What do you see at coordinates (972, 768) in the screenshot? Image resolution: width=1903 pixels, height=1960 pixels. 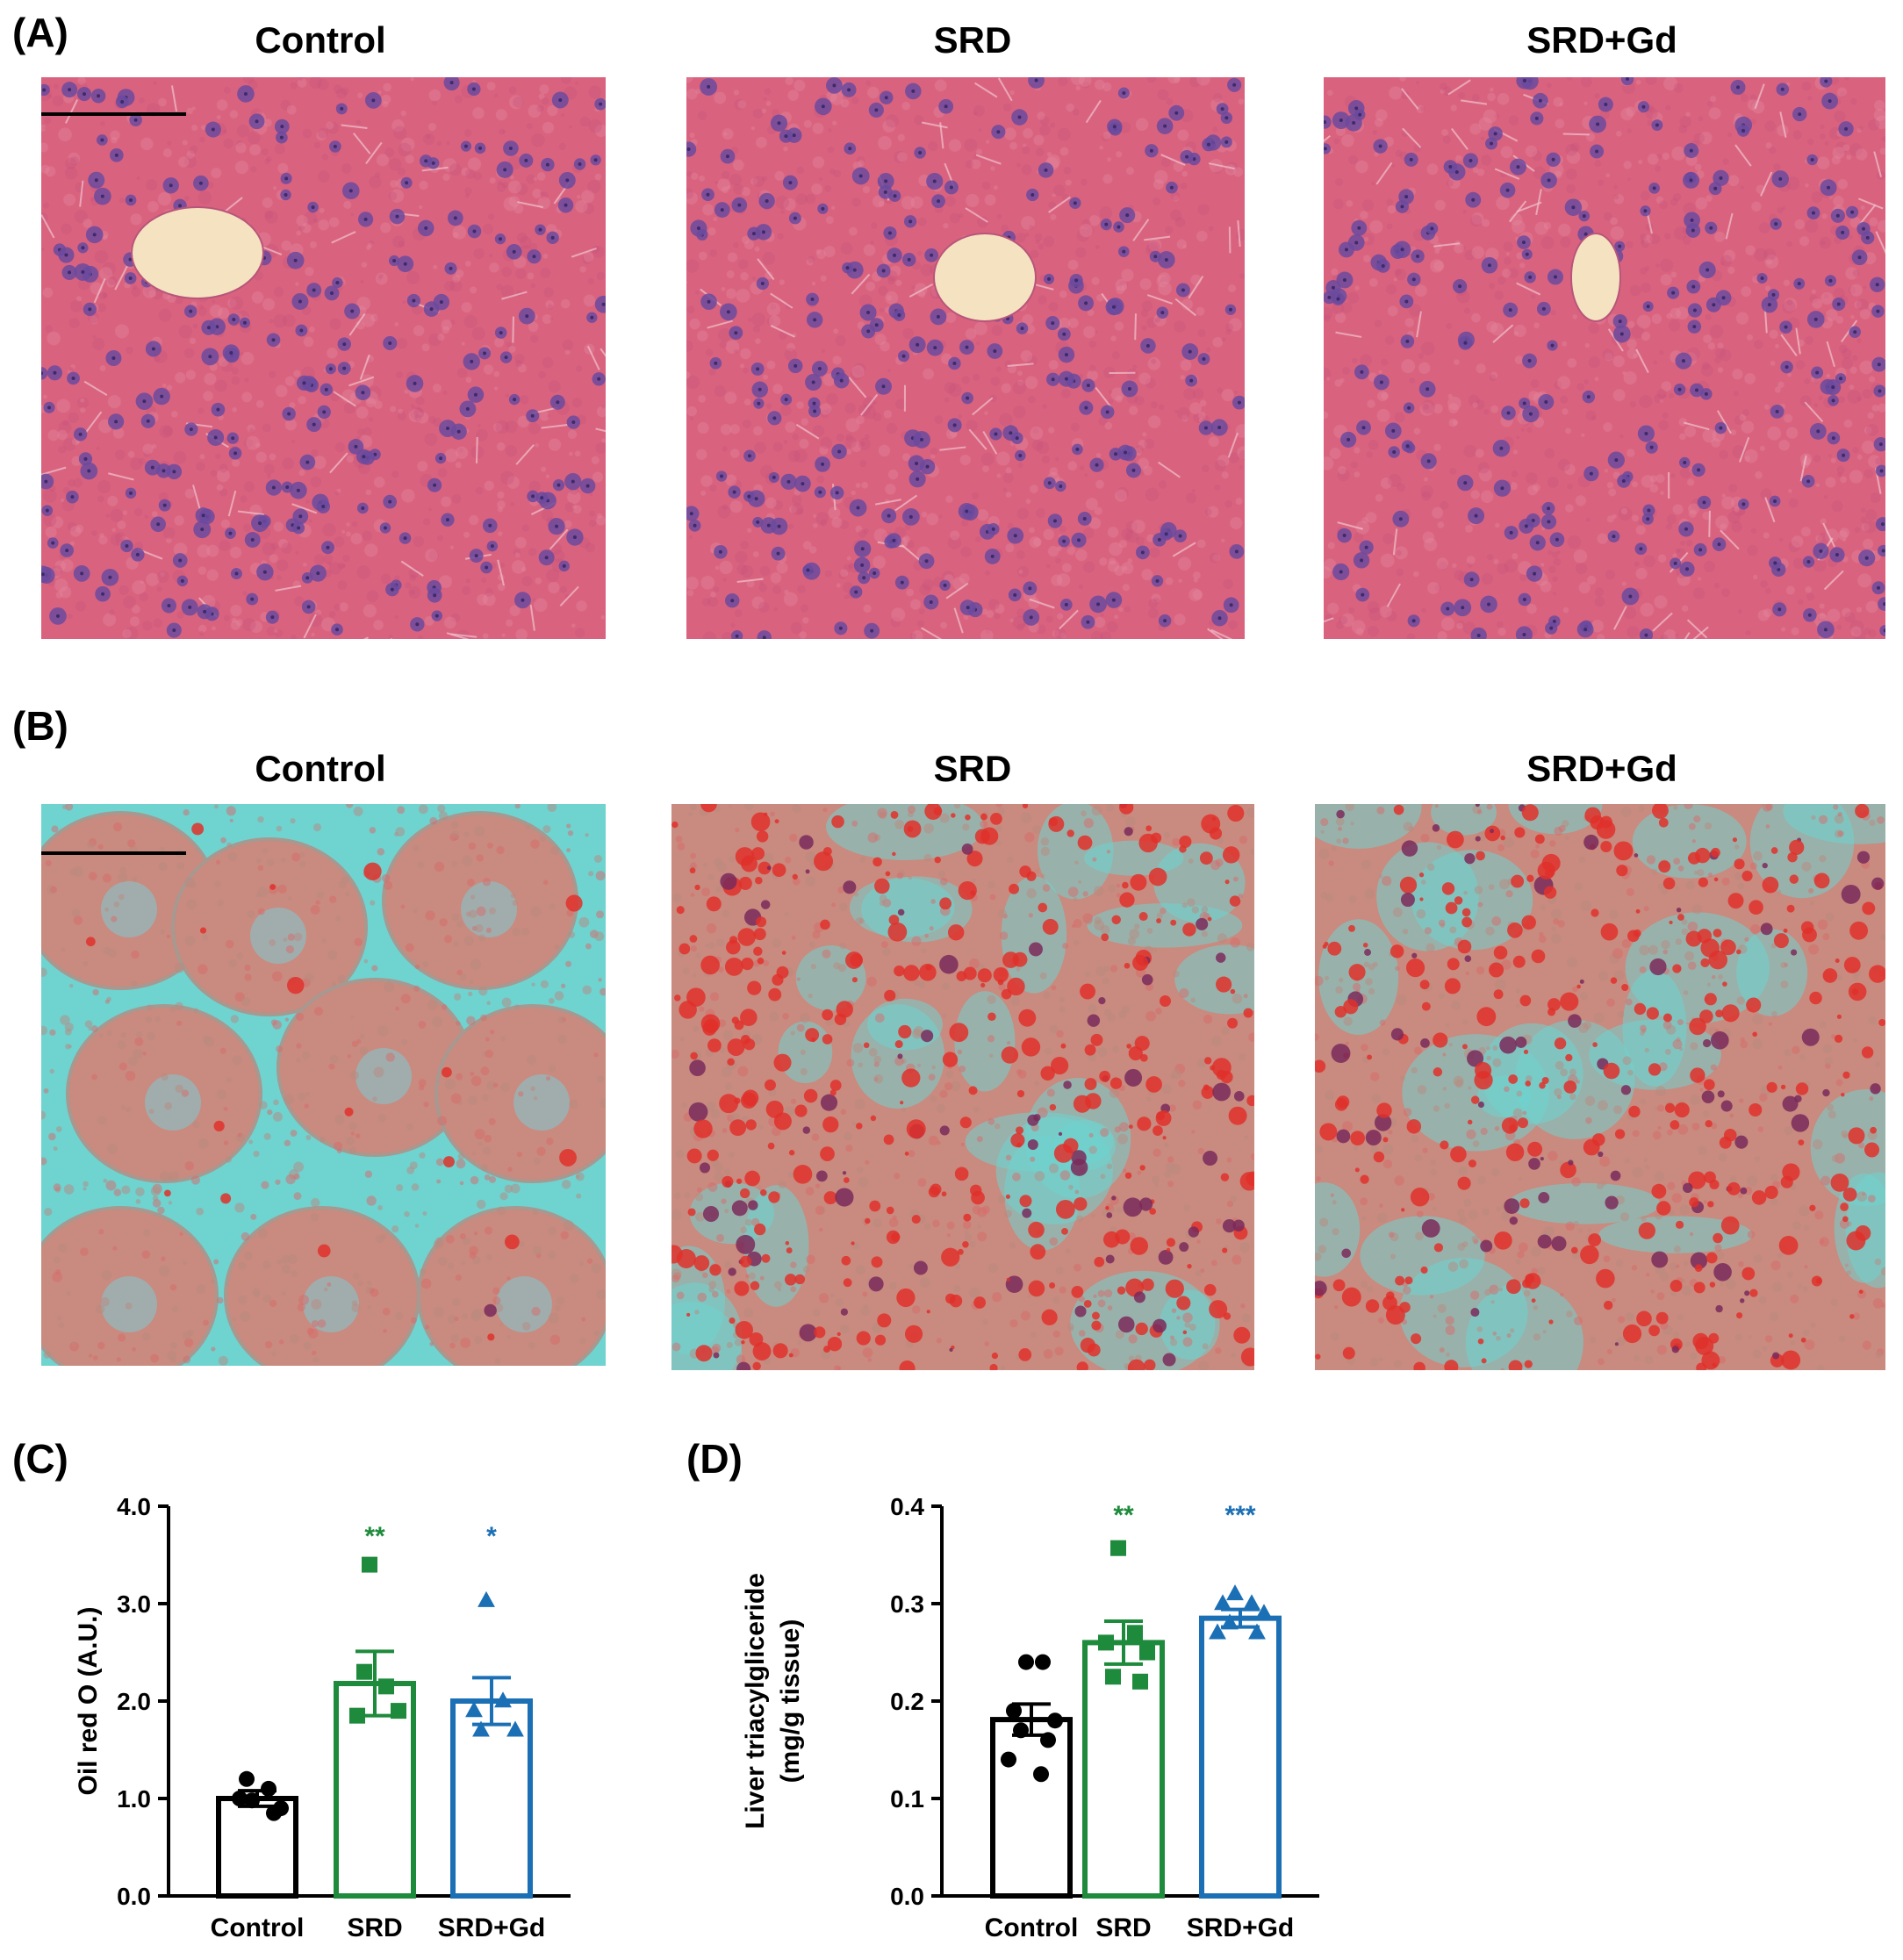 I see `title-b-srd: SRD` at bounding box center [972, 768].